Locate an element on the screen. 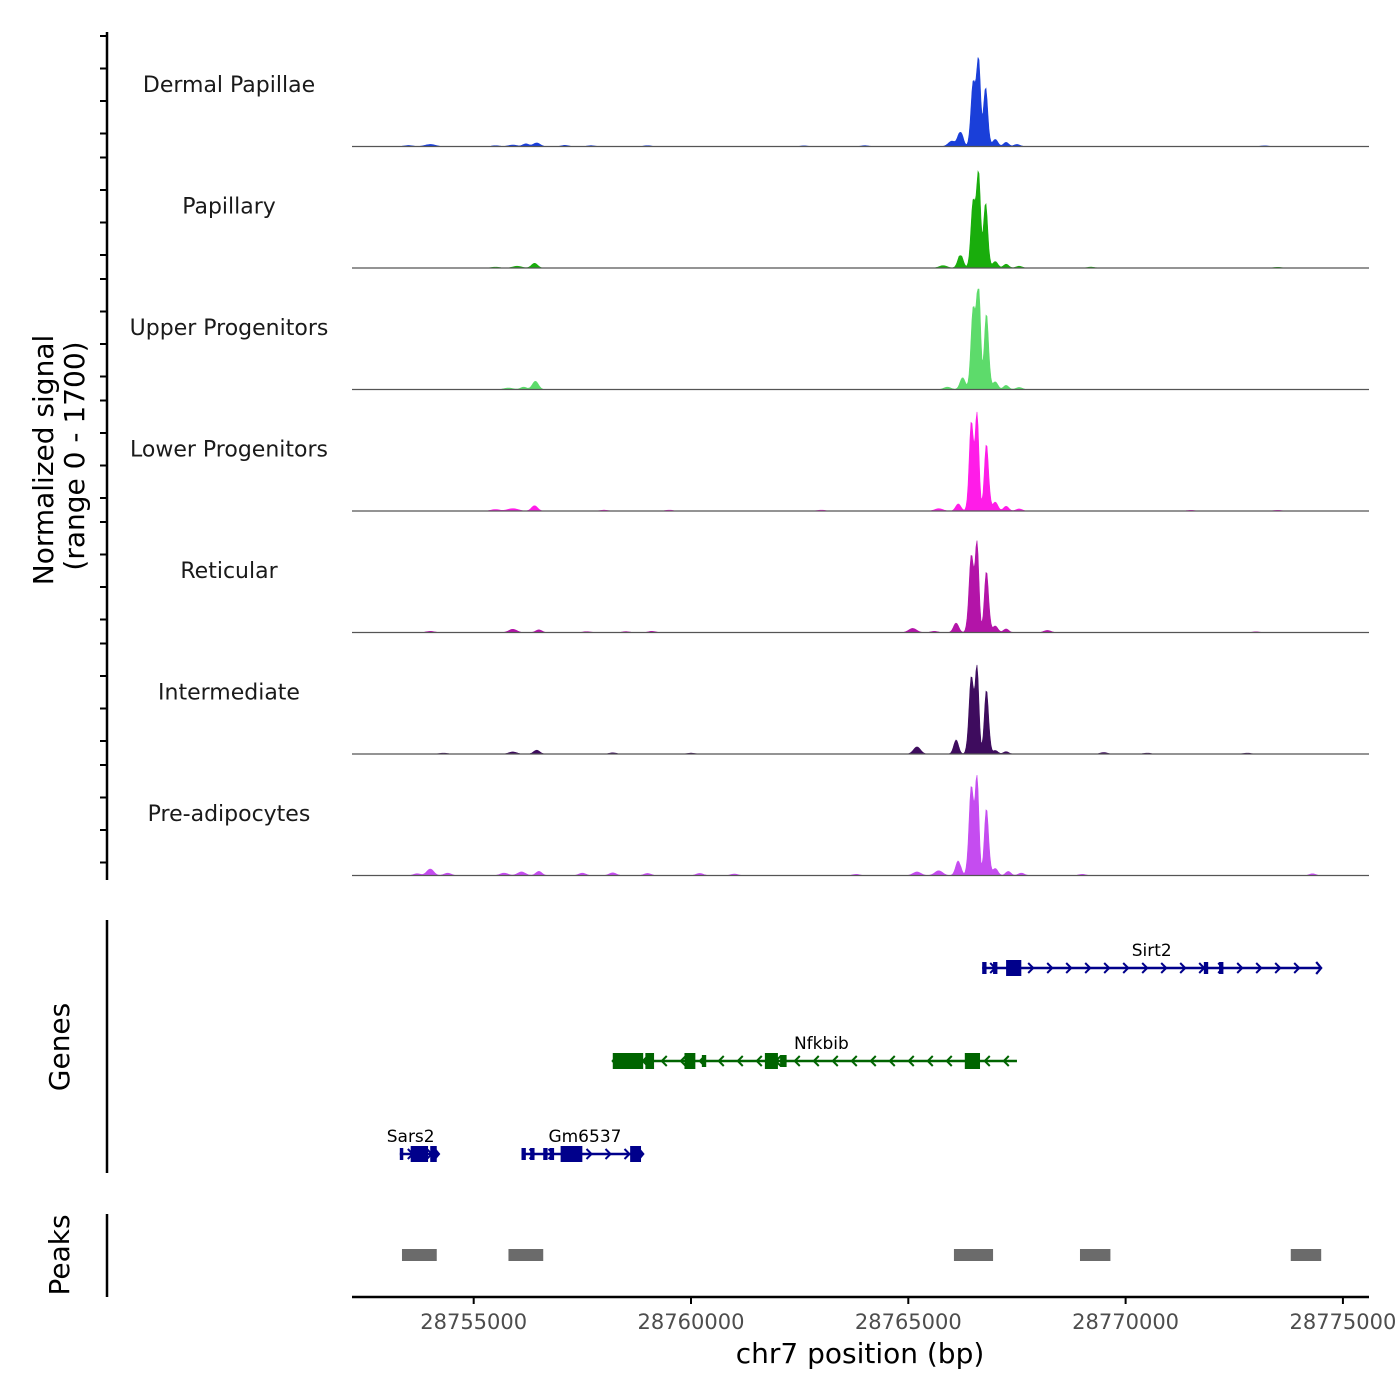 This screenshot has width=1400, height=1400. gene-gm6537: Gm6537 is located at coordinates (583, 1144).